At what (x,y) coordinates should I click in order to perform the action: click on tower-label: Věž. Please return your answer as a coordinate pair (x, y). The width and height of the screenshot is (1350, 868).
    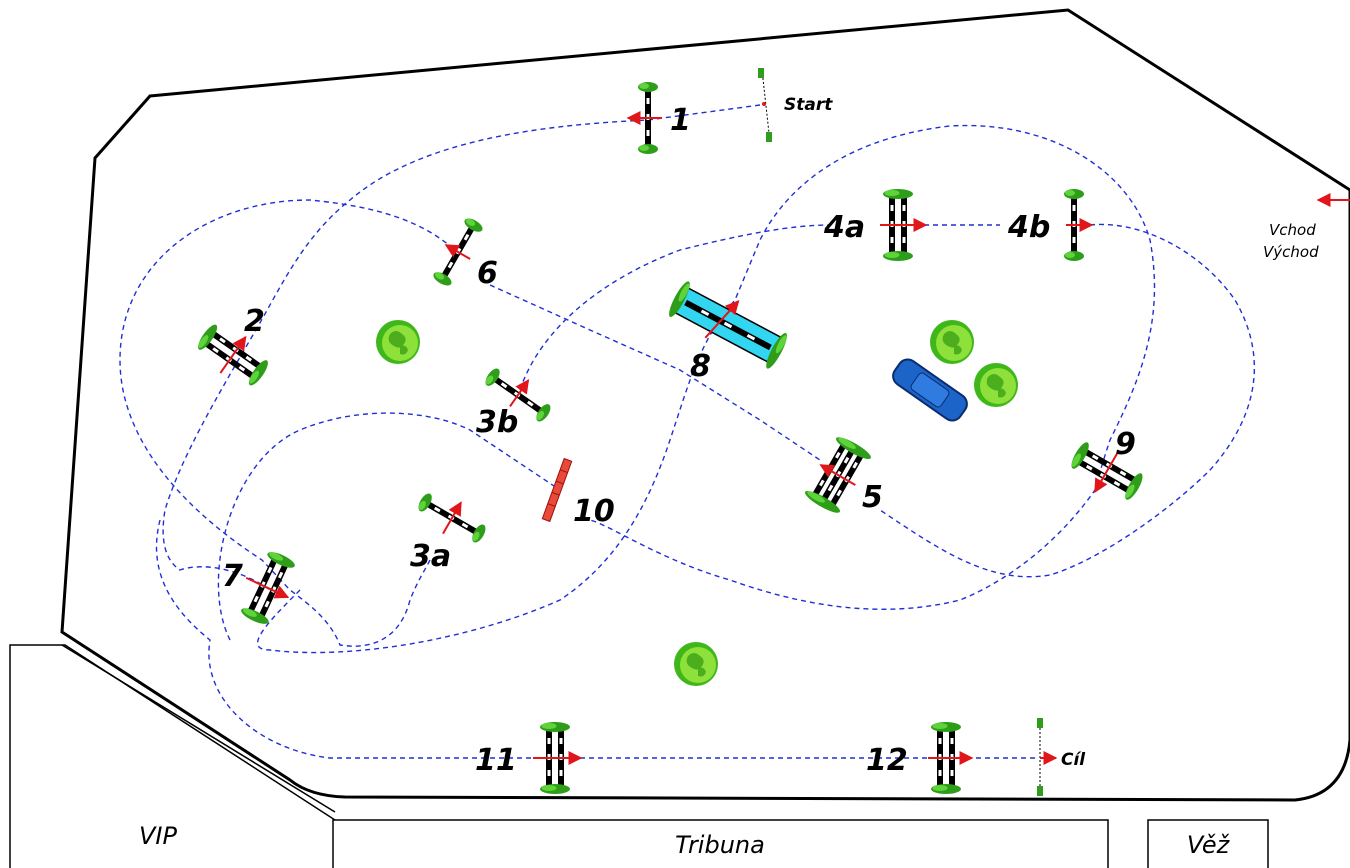
    Looking at the image, I should click on (1209, 845).